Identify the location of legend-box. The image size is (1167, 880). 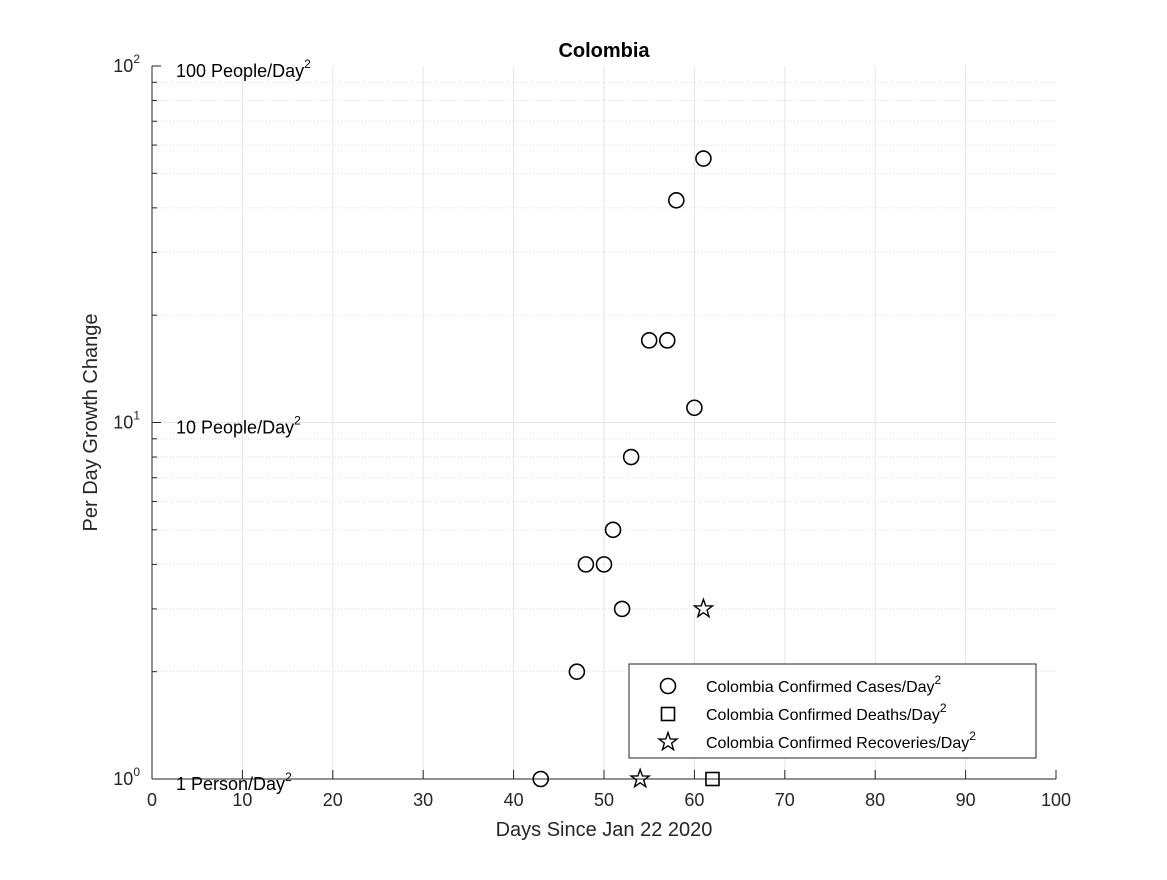
(832, 711).